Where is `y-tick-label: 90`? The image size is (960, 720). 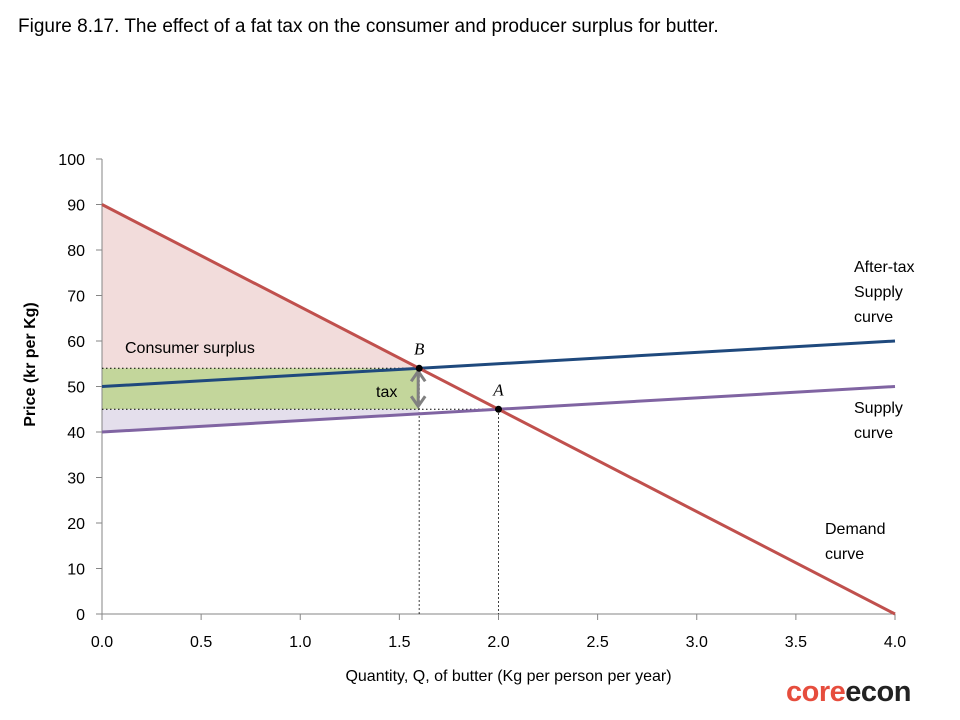 y-tick-label: 90 is located at coordinates (76, 206).